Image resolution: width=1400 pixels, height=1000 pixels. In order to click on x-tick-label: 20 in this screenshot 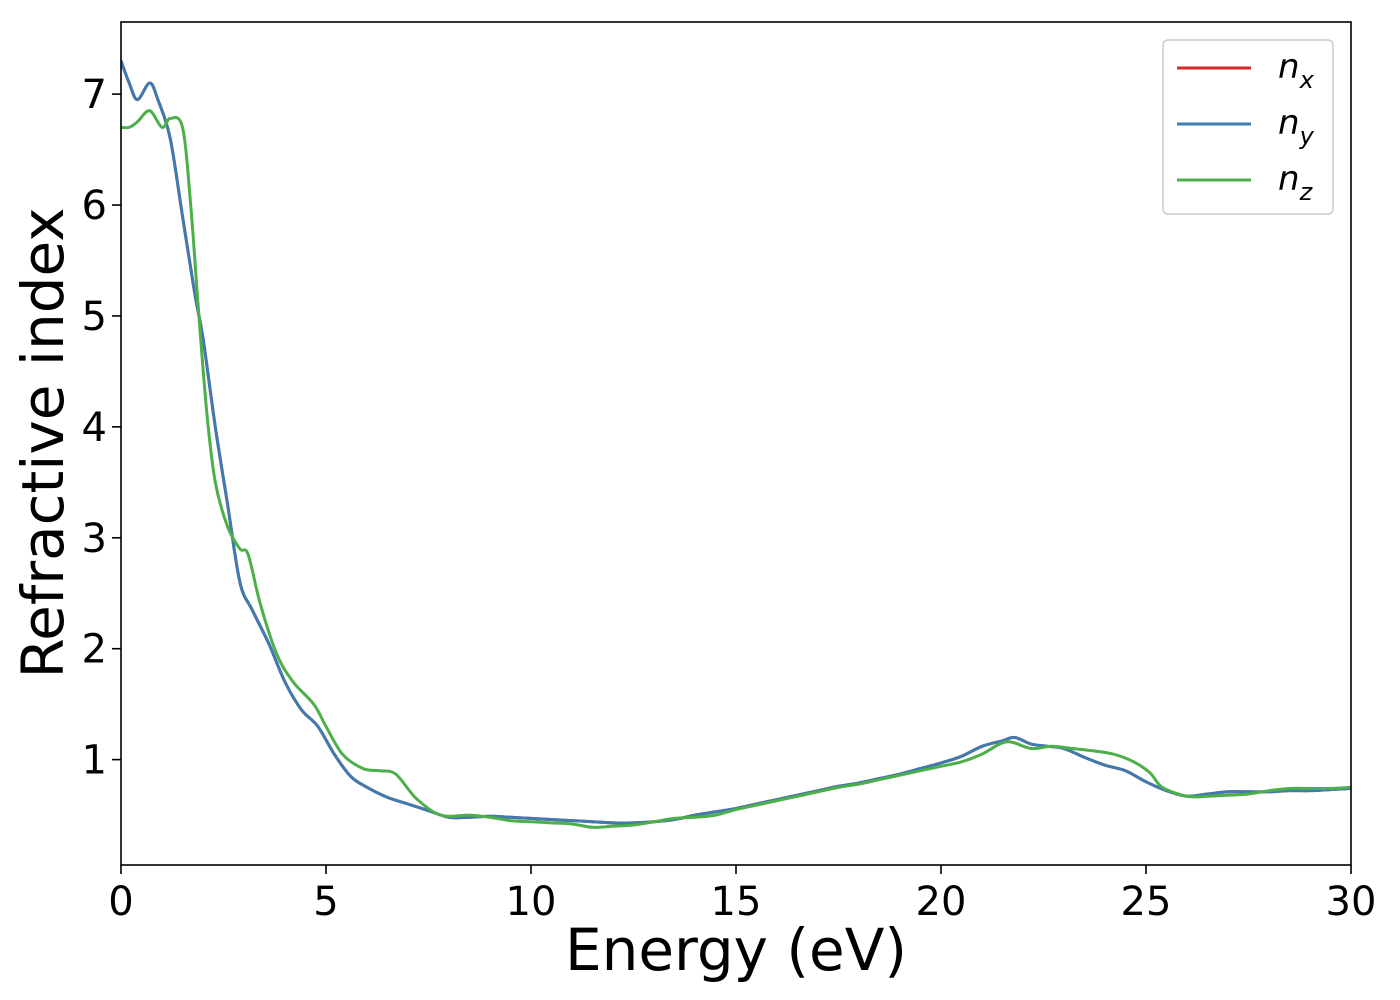, I will do `click(941, 902)`.